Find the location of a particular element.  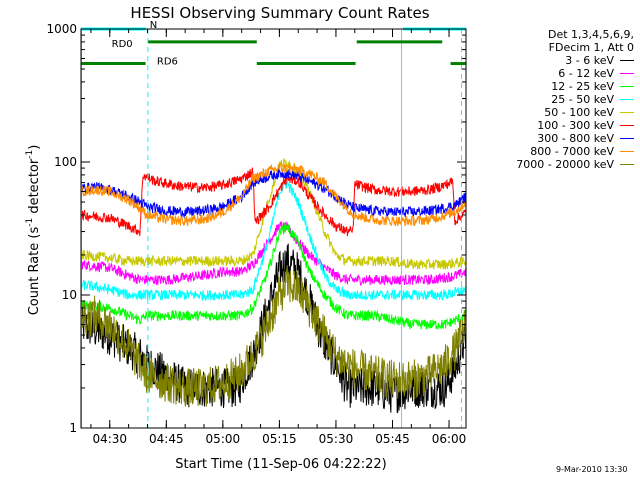

y-axis-label: Count Rate (s-1 detector-1) is located at coordinates (33, 230).